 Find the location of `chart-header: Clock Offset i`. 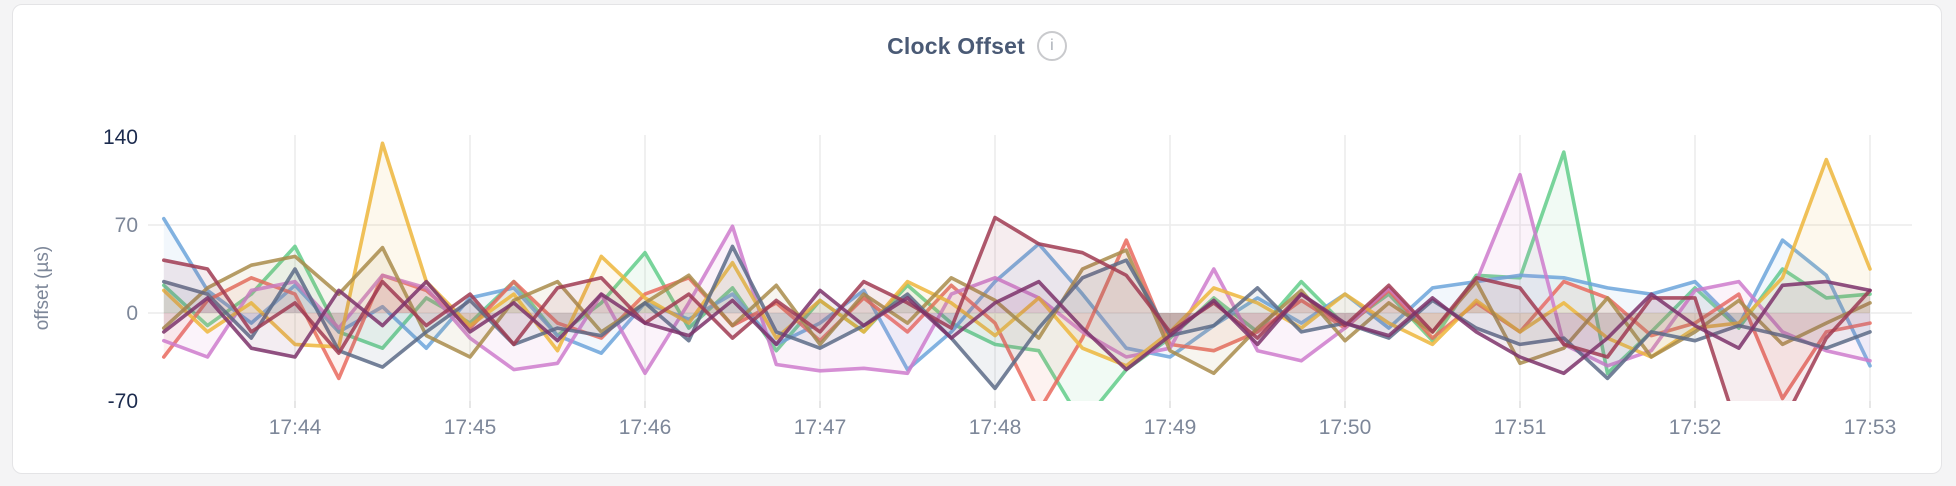

chart-header: Clock Offset i is located at coordinates (977, 46).